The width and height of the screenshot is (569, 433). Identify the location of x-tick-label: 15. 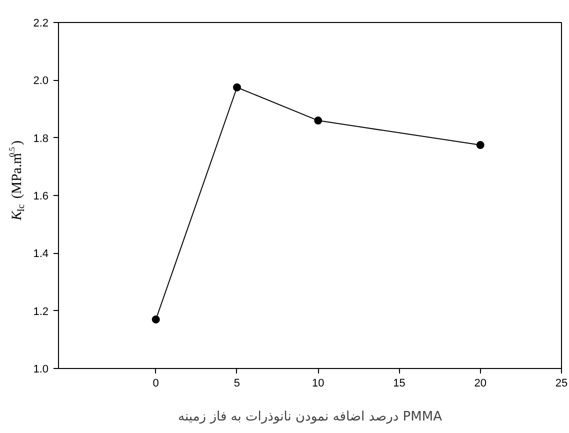
(399, 384).